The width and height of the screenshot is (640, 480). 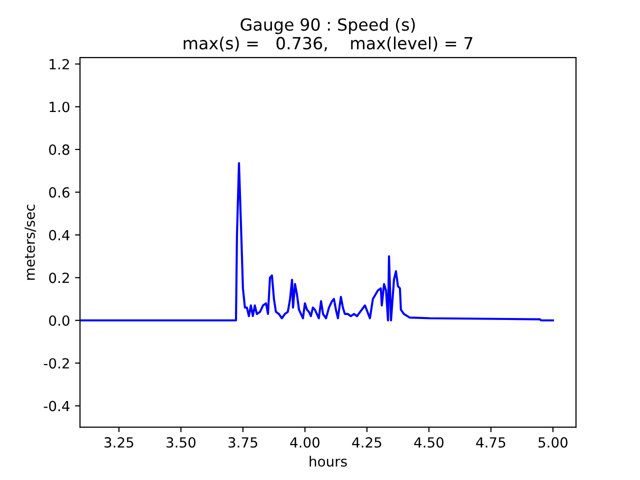 I want to click on y-tick-label: -0.4, so click(x=57, y=406).